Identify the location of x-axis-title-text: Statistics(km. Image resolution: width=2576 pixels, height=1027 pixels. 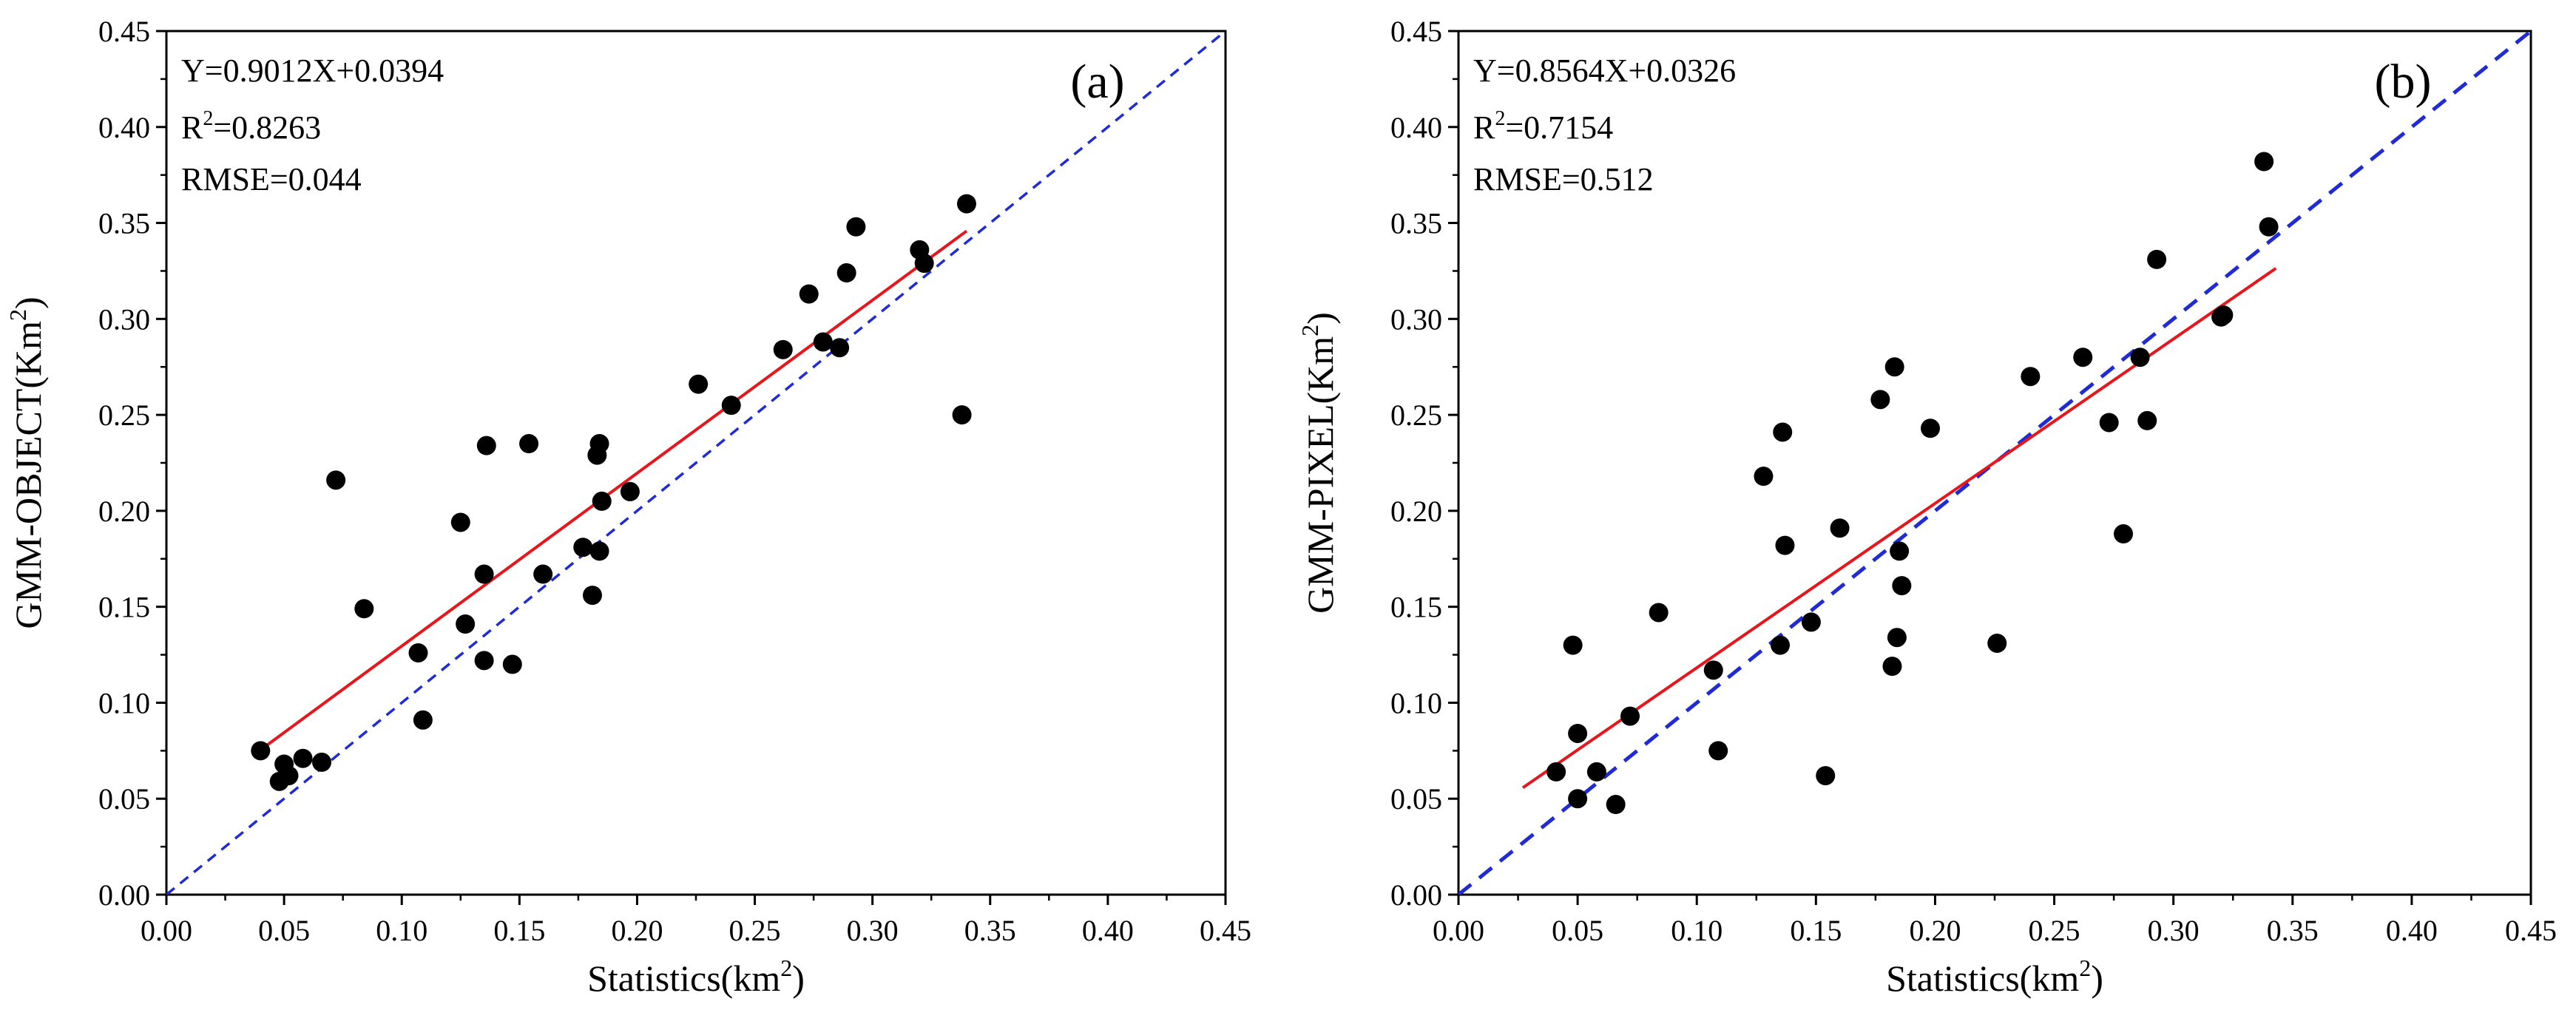
(1982, 978).